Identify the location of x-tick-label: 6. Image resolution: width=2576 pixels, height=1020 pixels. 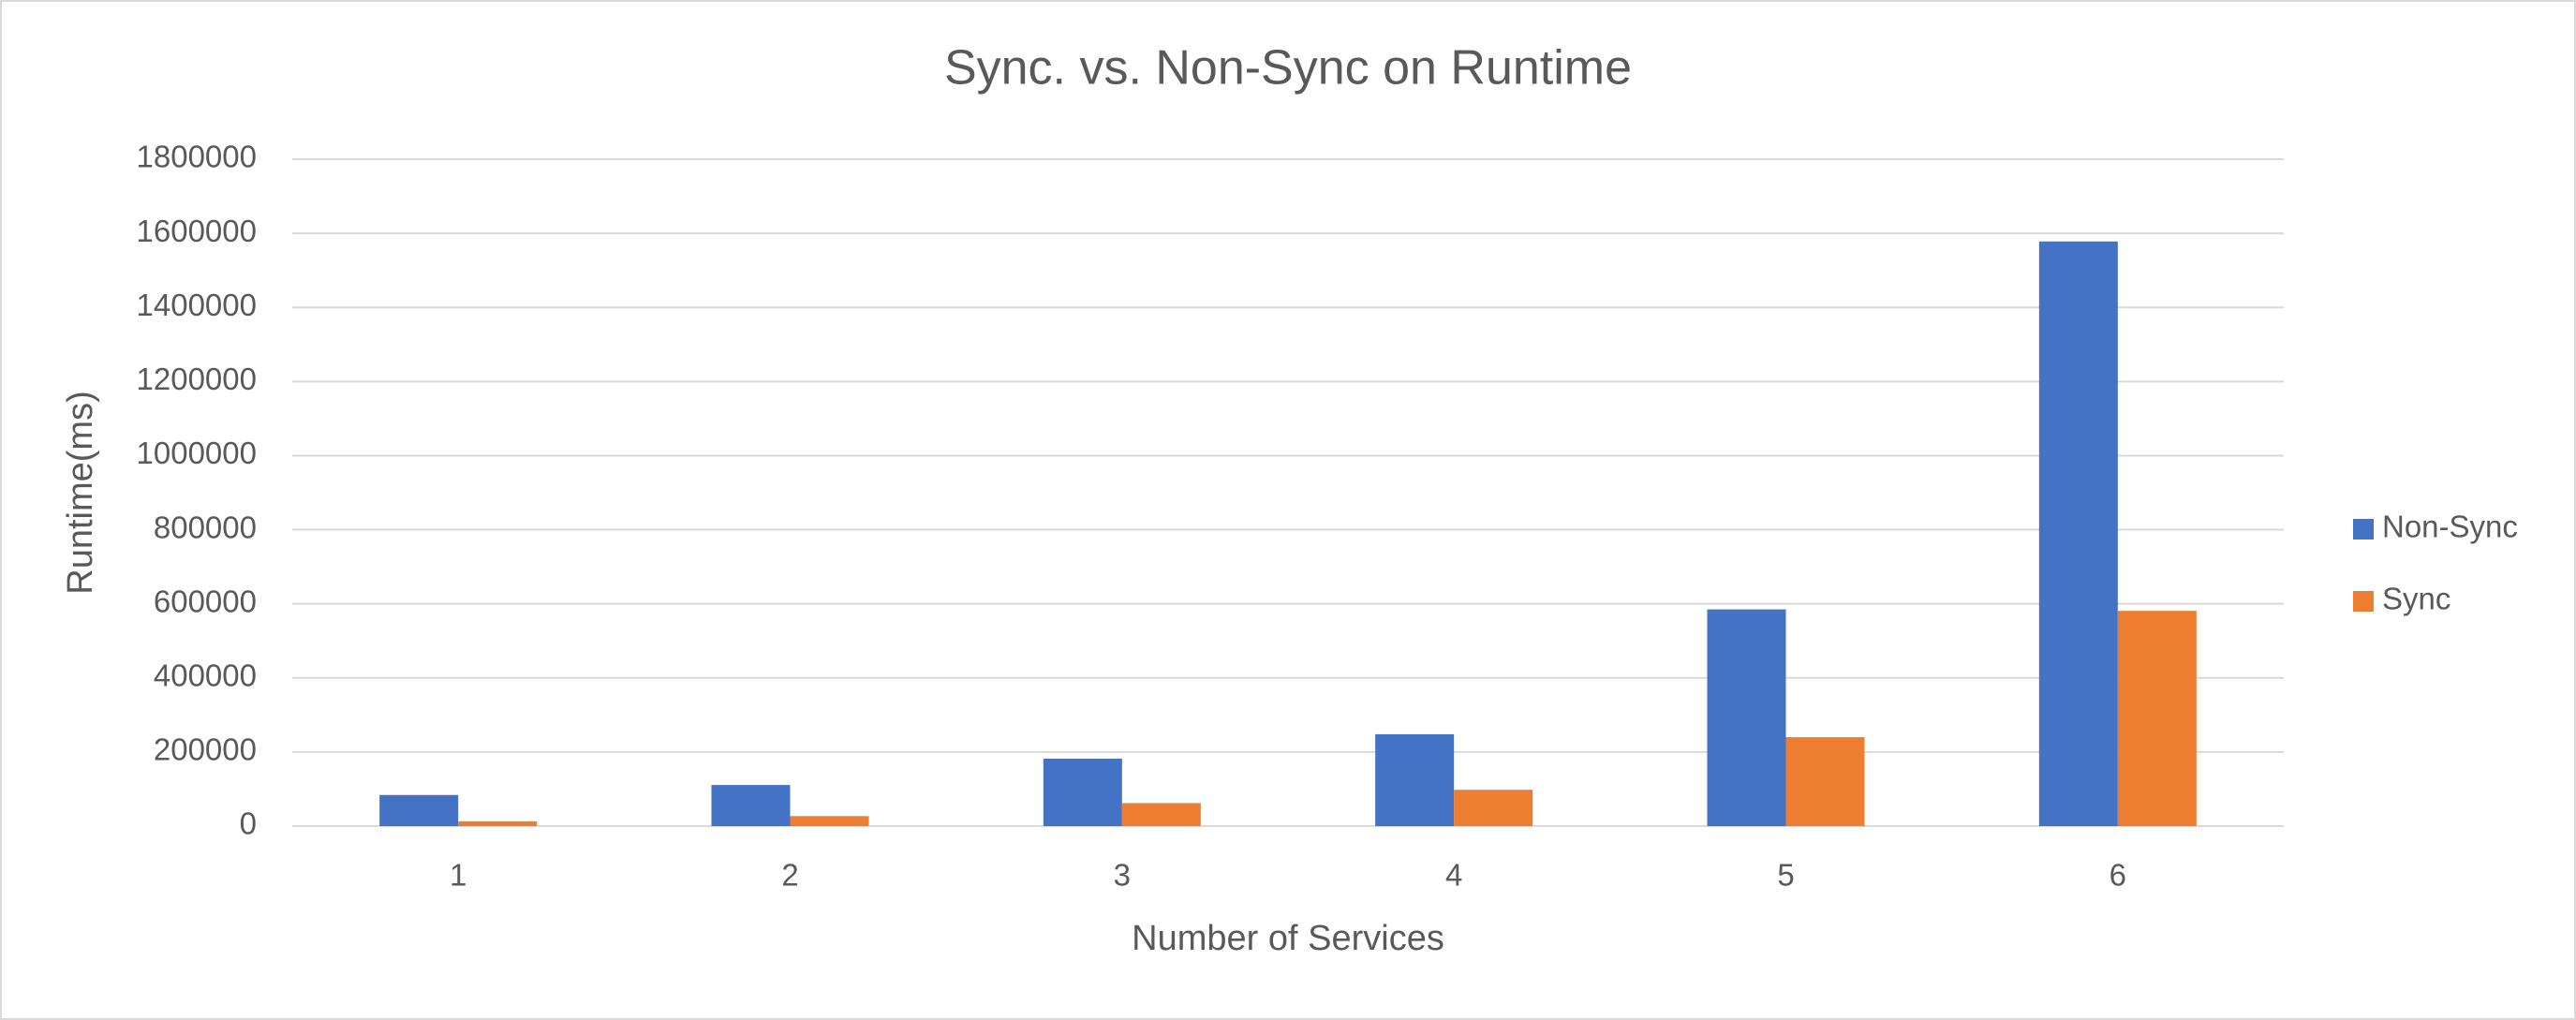
(2118, 875).